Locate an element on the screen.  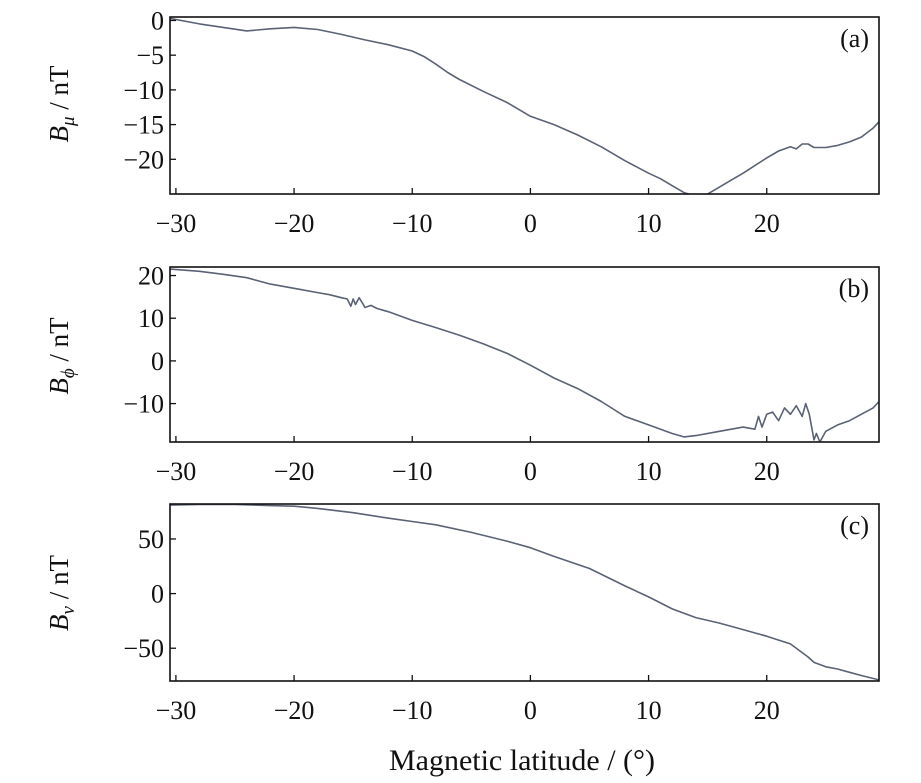
x-tick-label-a: −10 is located at coordinates (412, 223).